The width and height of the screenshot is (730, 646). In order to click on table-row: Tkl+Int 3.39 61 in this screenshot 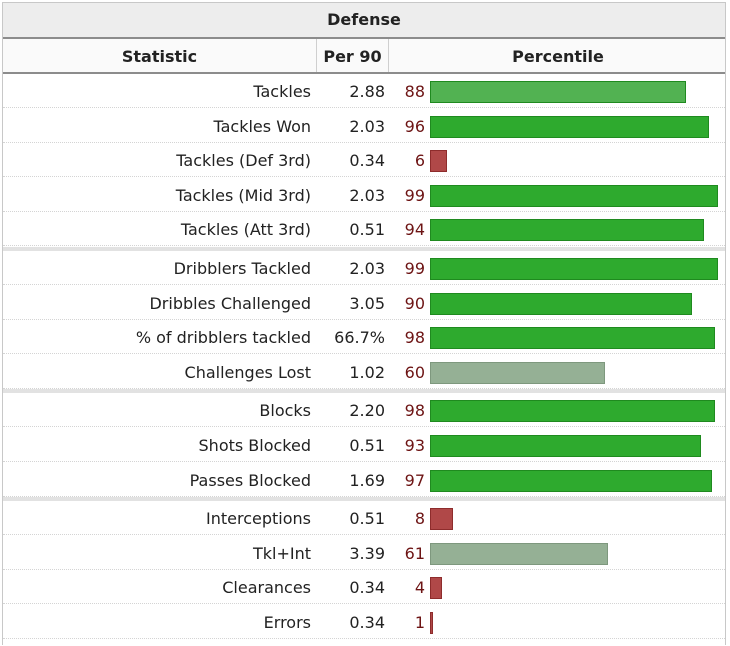, I will do `click(364, 553)`.